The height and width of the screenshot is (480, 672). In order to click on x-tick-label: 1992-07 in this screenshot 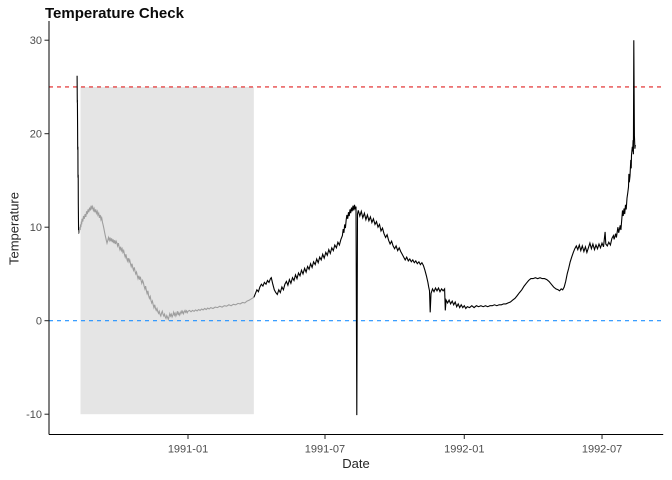, I will do `click(602, 450)`.